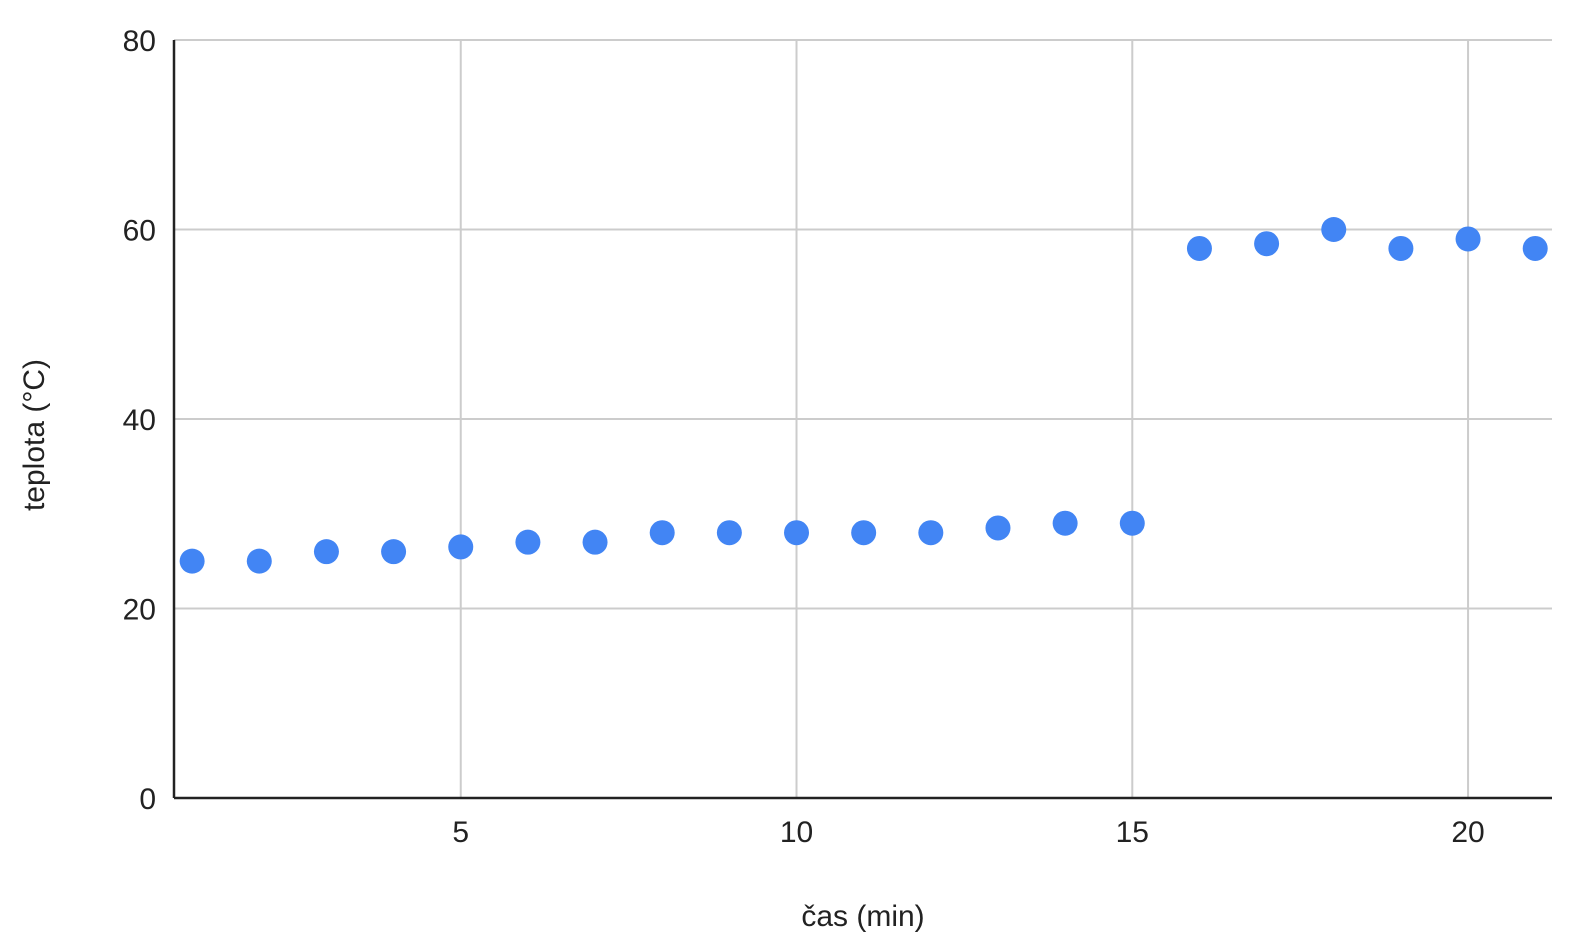  I want to click on y-tick-label: 0, so click(147, 799).